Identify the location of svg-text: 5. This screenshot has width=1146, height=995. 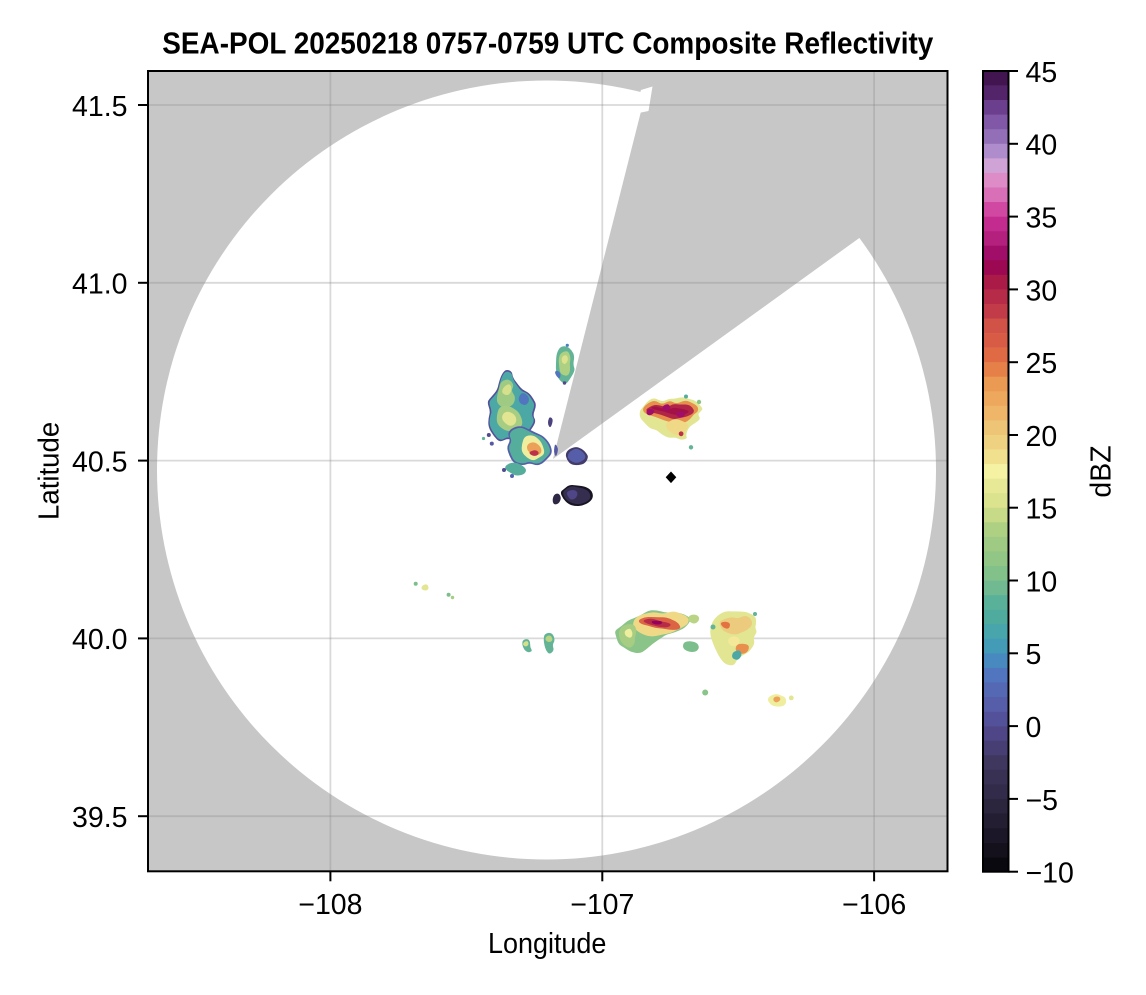
(1034, 655).